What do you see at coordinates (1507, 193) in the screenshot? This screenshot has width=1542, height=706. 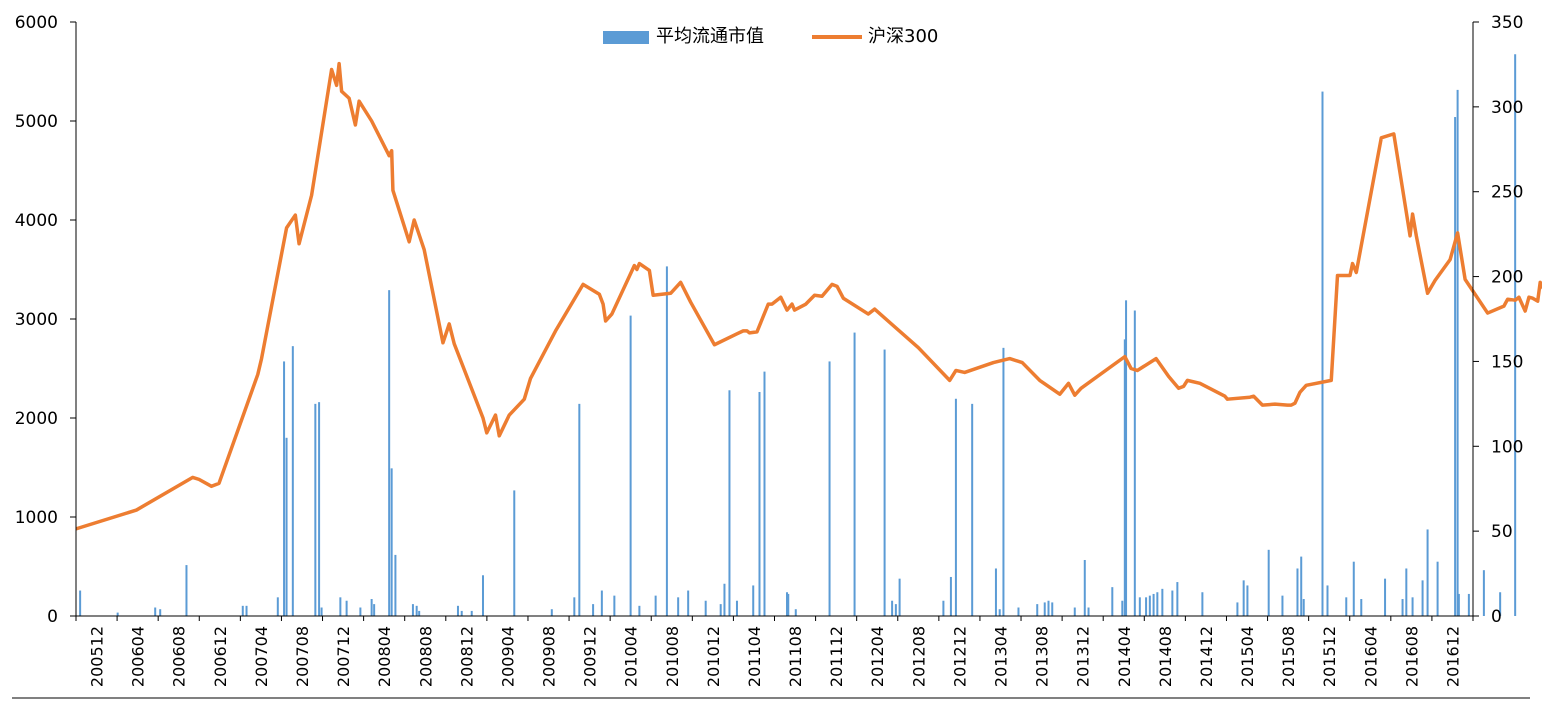 I see `right-tick-label-5: 250` at bounding box center [1507, 193].